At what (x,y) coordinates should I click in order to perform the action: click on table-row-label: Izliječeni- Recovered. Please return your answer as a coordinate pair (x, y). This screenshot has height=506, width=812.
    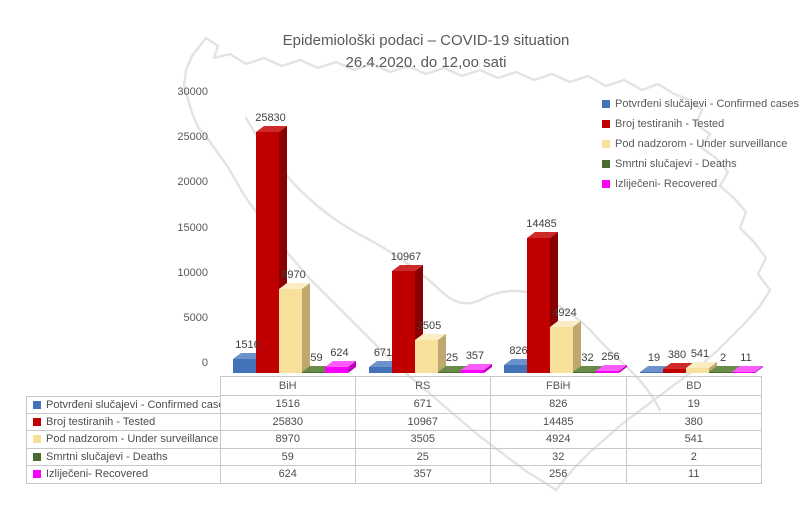
    Looking at the image, I should click on (123, 475).